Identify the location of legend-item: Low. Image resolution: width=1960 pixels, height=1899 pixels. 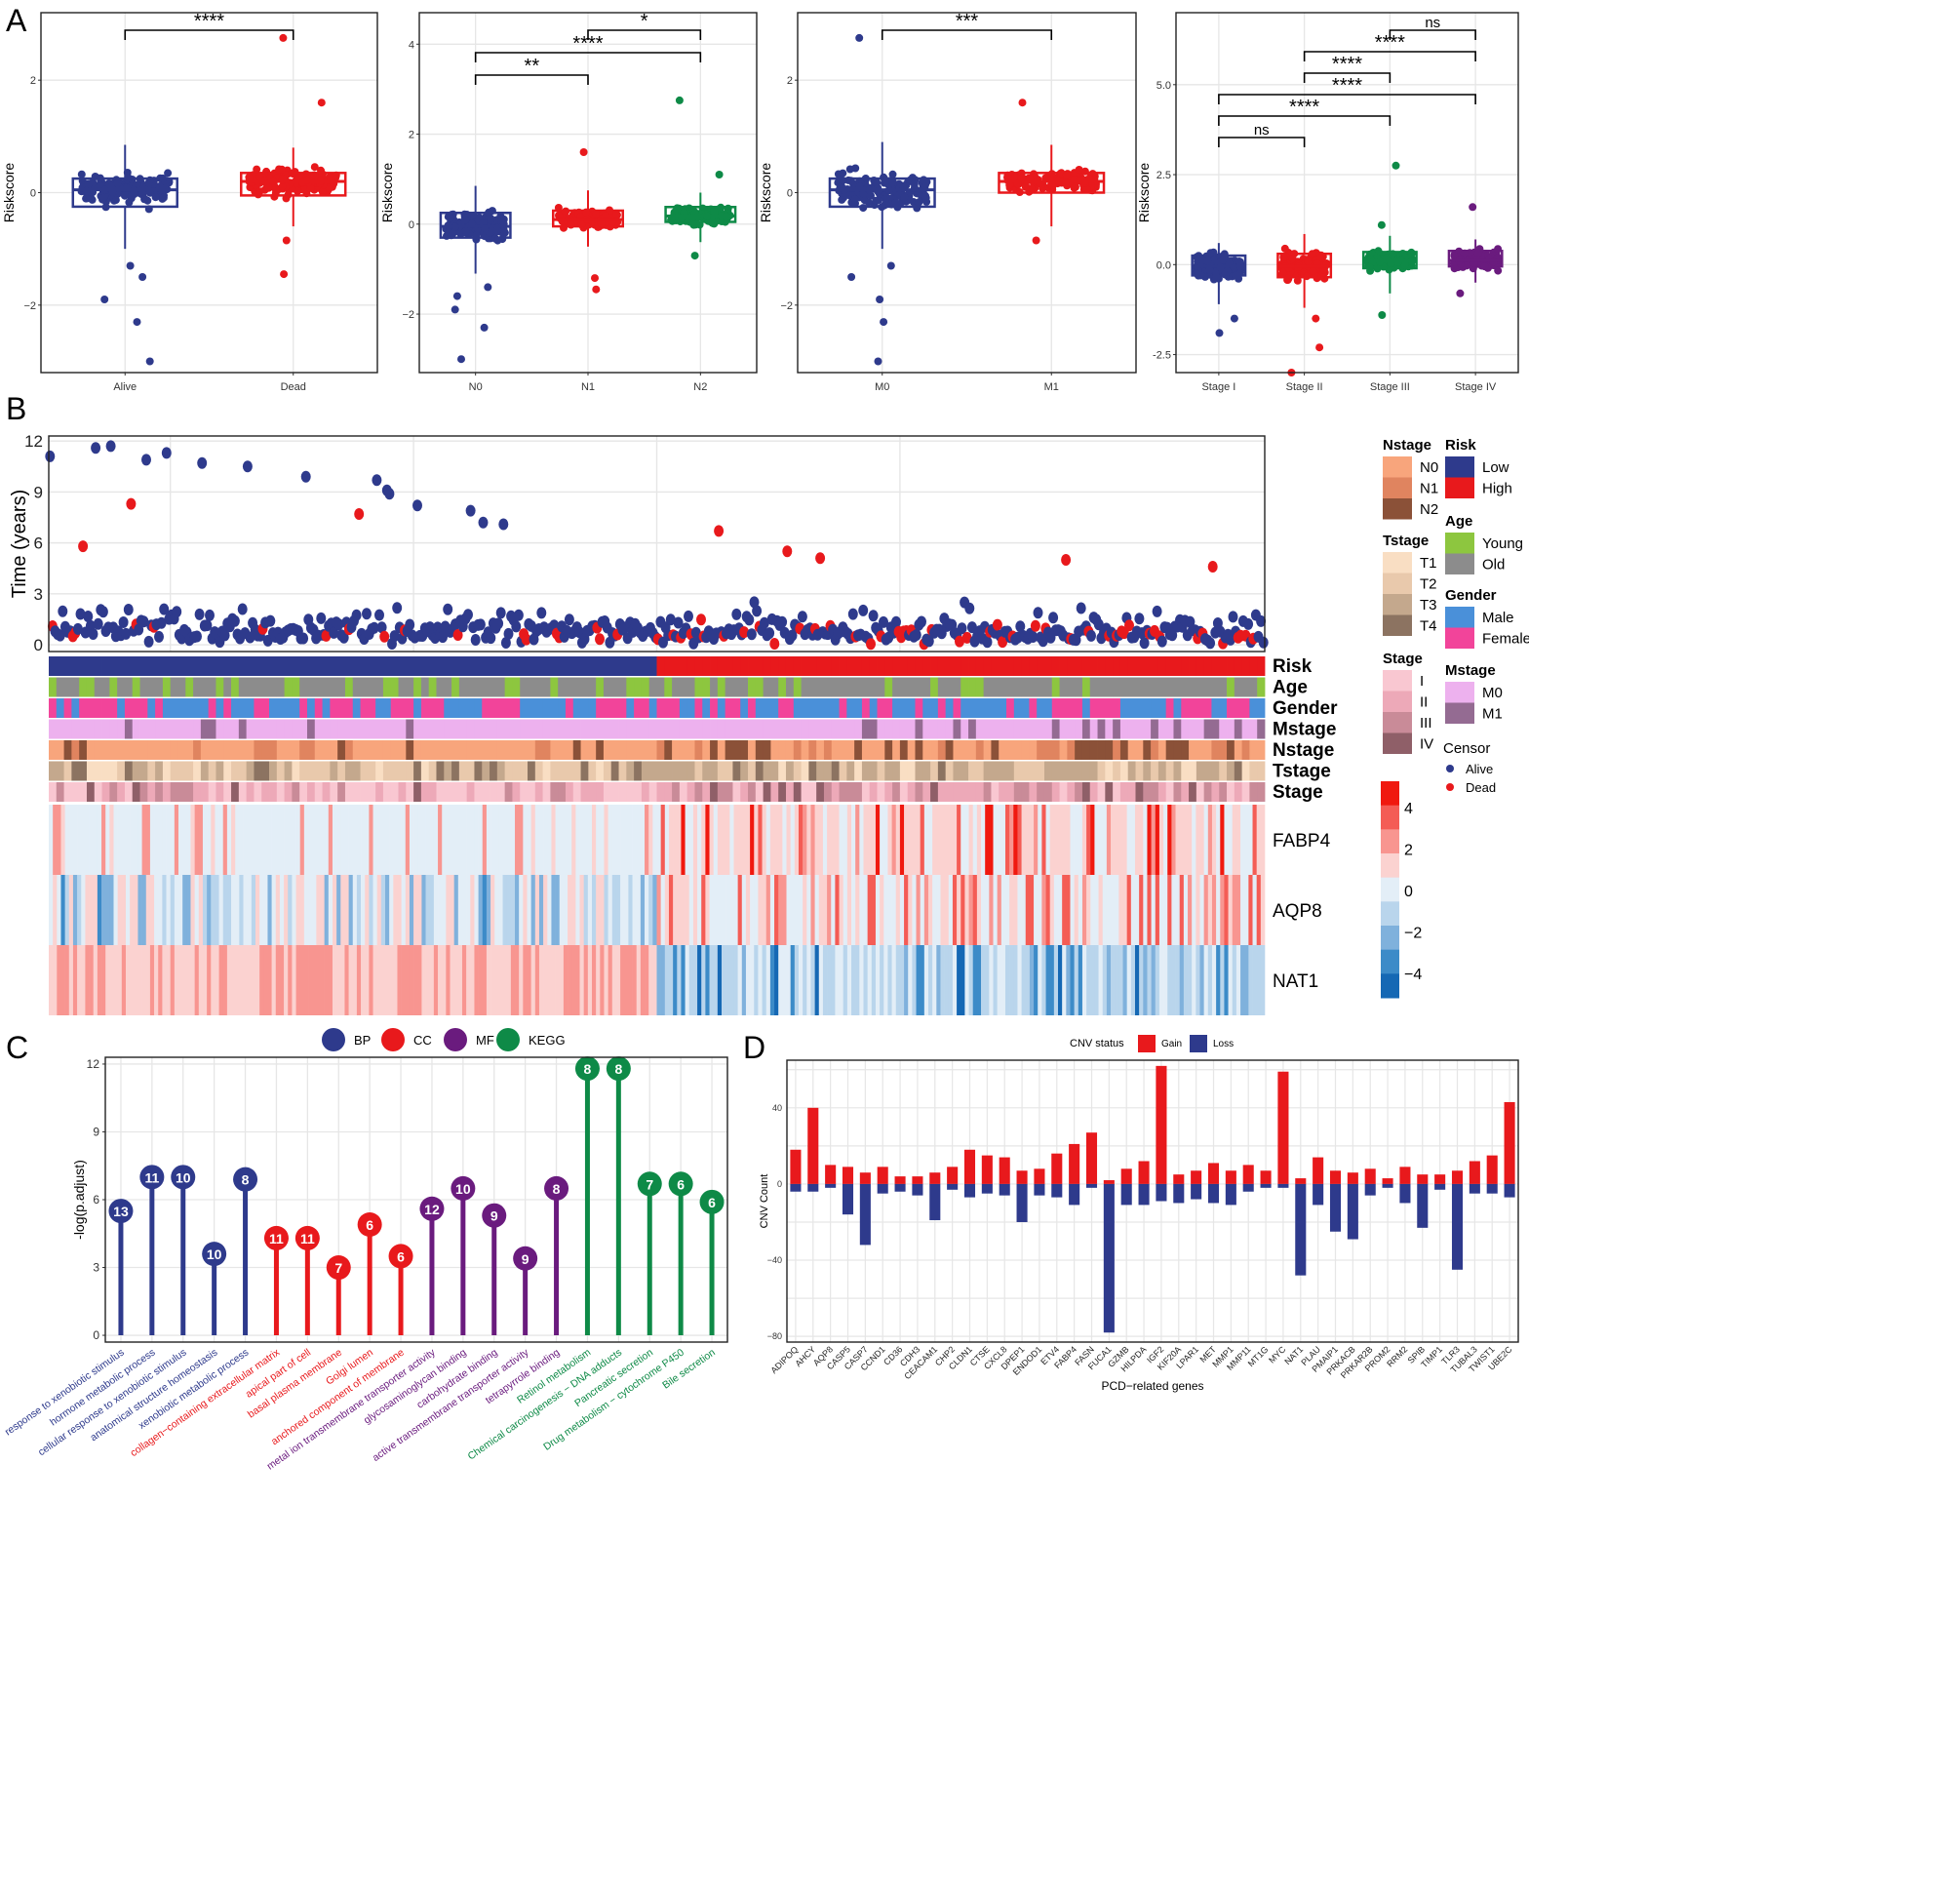
(1495, 467).